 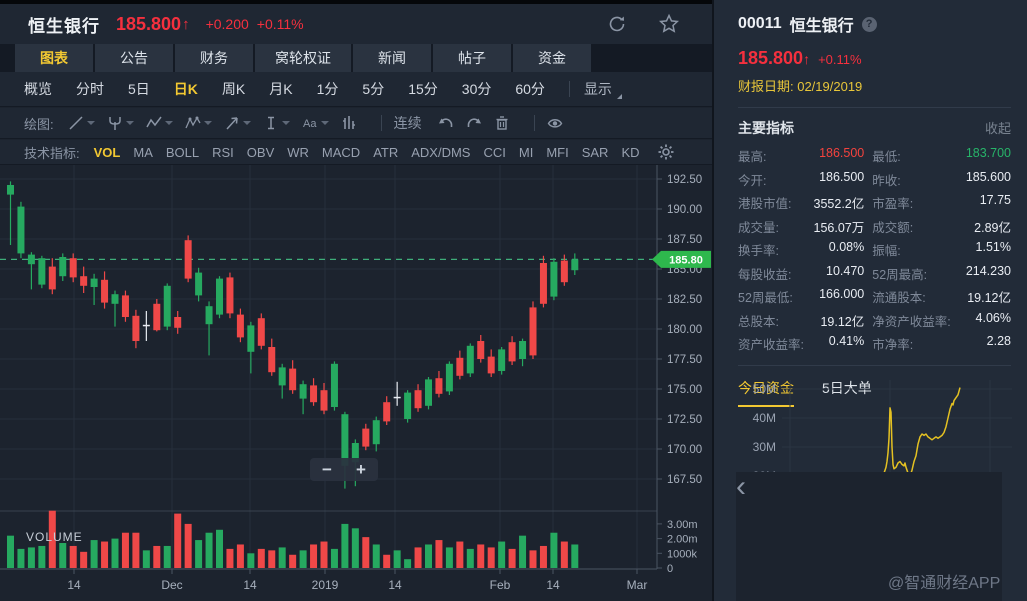 I want to click on stat-value: 183.700, so click(x=988, y=153).